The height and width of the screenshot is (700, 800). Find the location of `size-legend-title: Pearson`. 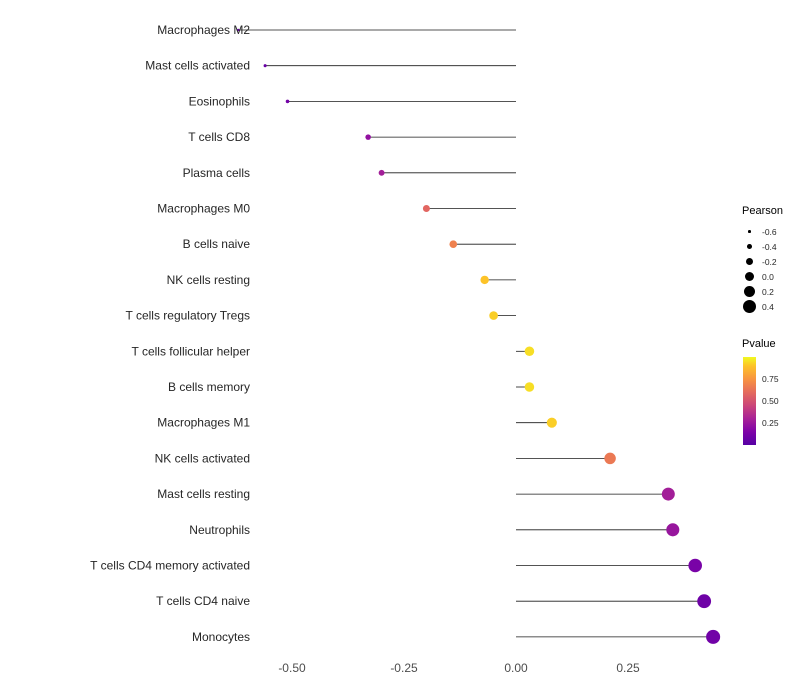

size-legend-title: Pearson is located at coordinates (762, 211).